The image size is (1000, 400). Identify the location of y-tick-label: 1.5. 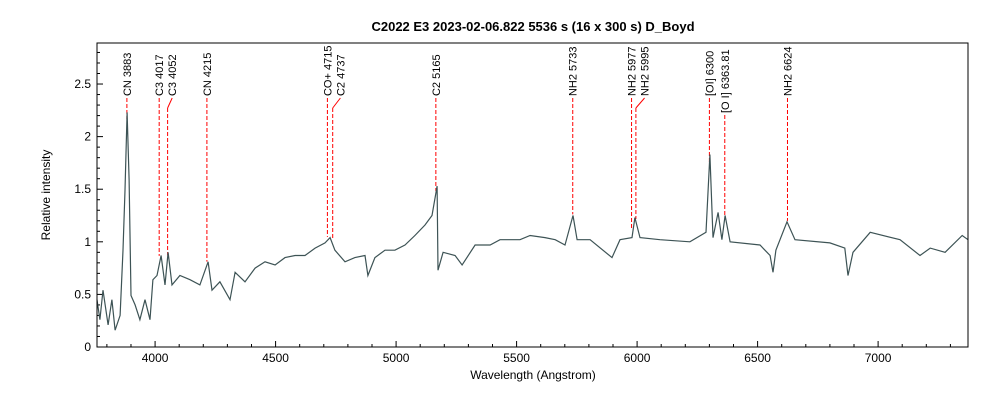
(82, 189).